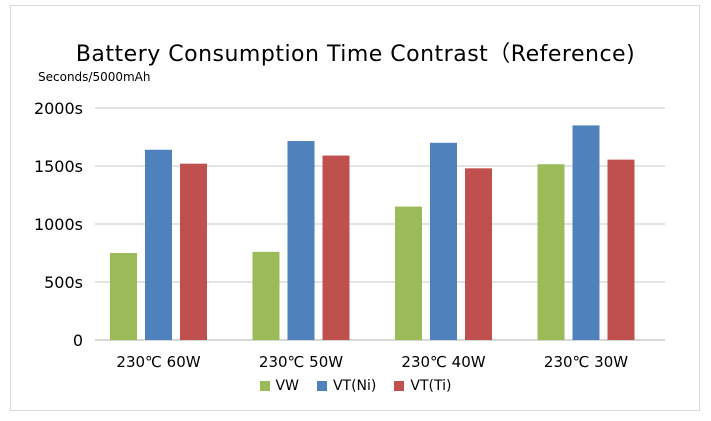  Describe the element at coordinates (264, 386) in the screenshot. I see `legend-swatch-vw` at that location.